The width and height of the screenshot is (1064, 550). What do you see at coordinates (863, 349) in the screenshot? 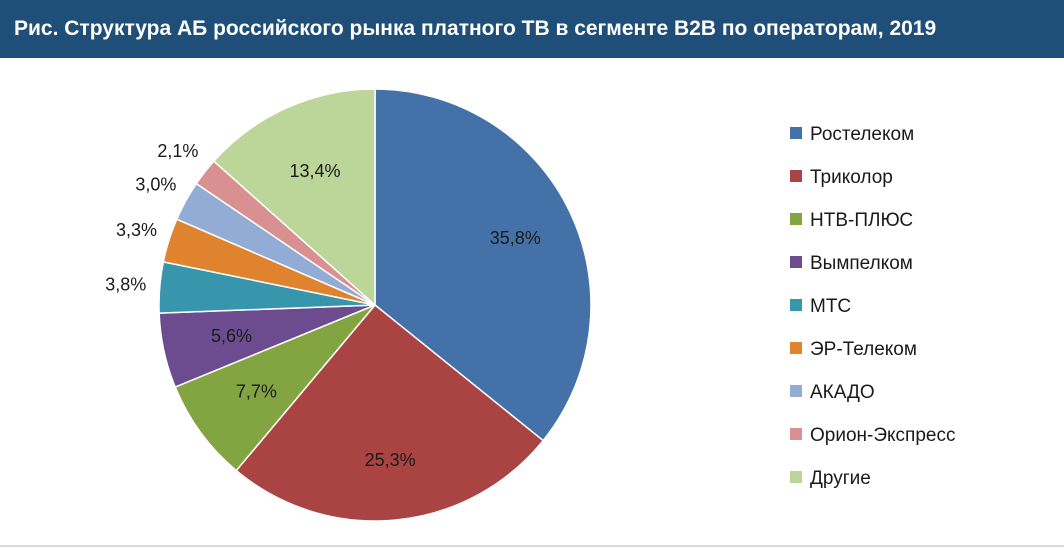
I see `legend-label-6: ЭР-Телеком` at bounding box center [863, 349].